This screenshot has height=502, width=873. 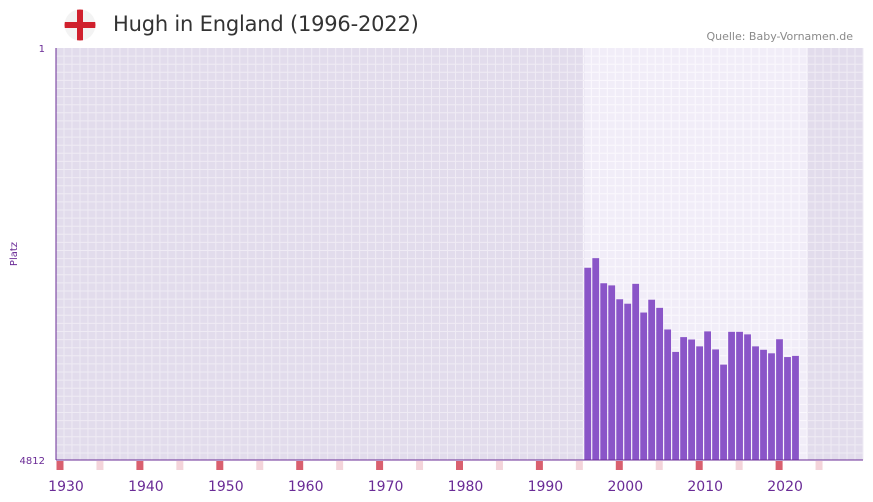 What do you see at coordinates (692, 399) in the screenshot?
I see `bar-2009` at bounding box center [692, 399].